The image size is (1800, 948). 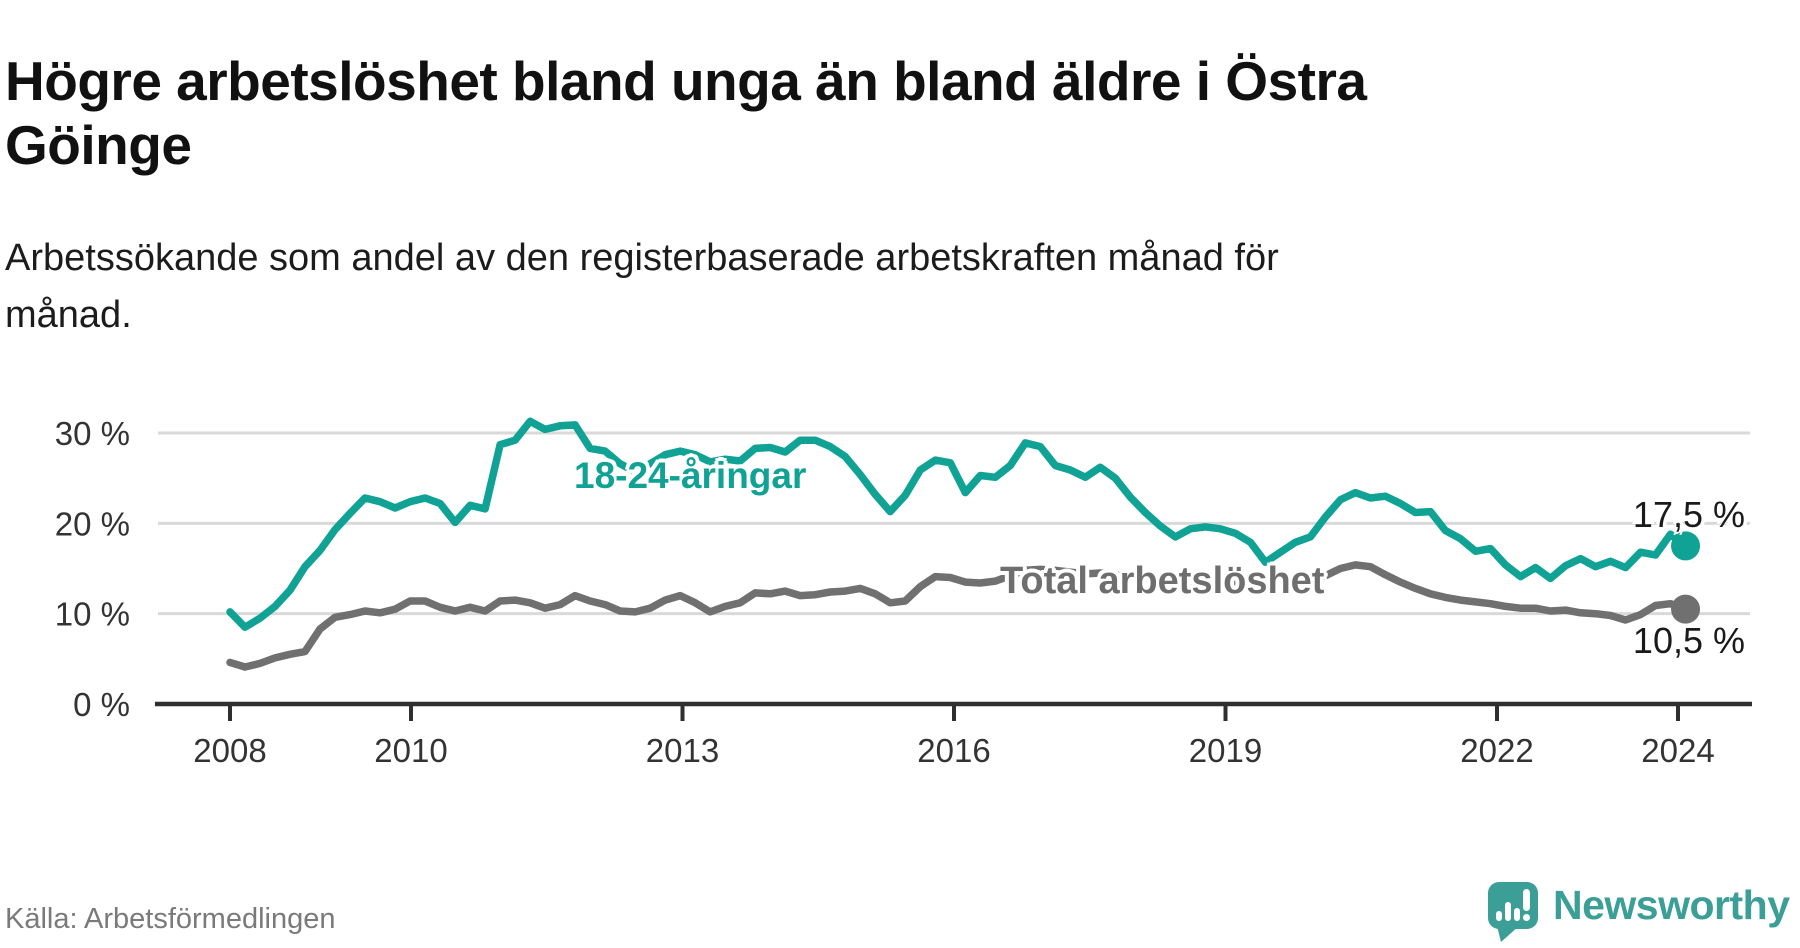 What do you see at coordinates (1162, 581) in the screenshot?
I see `series-label-total: Total arbetslöshet` at bounding box center [1162, 581].